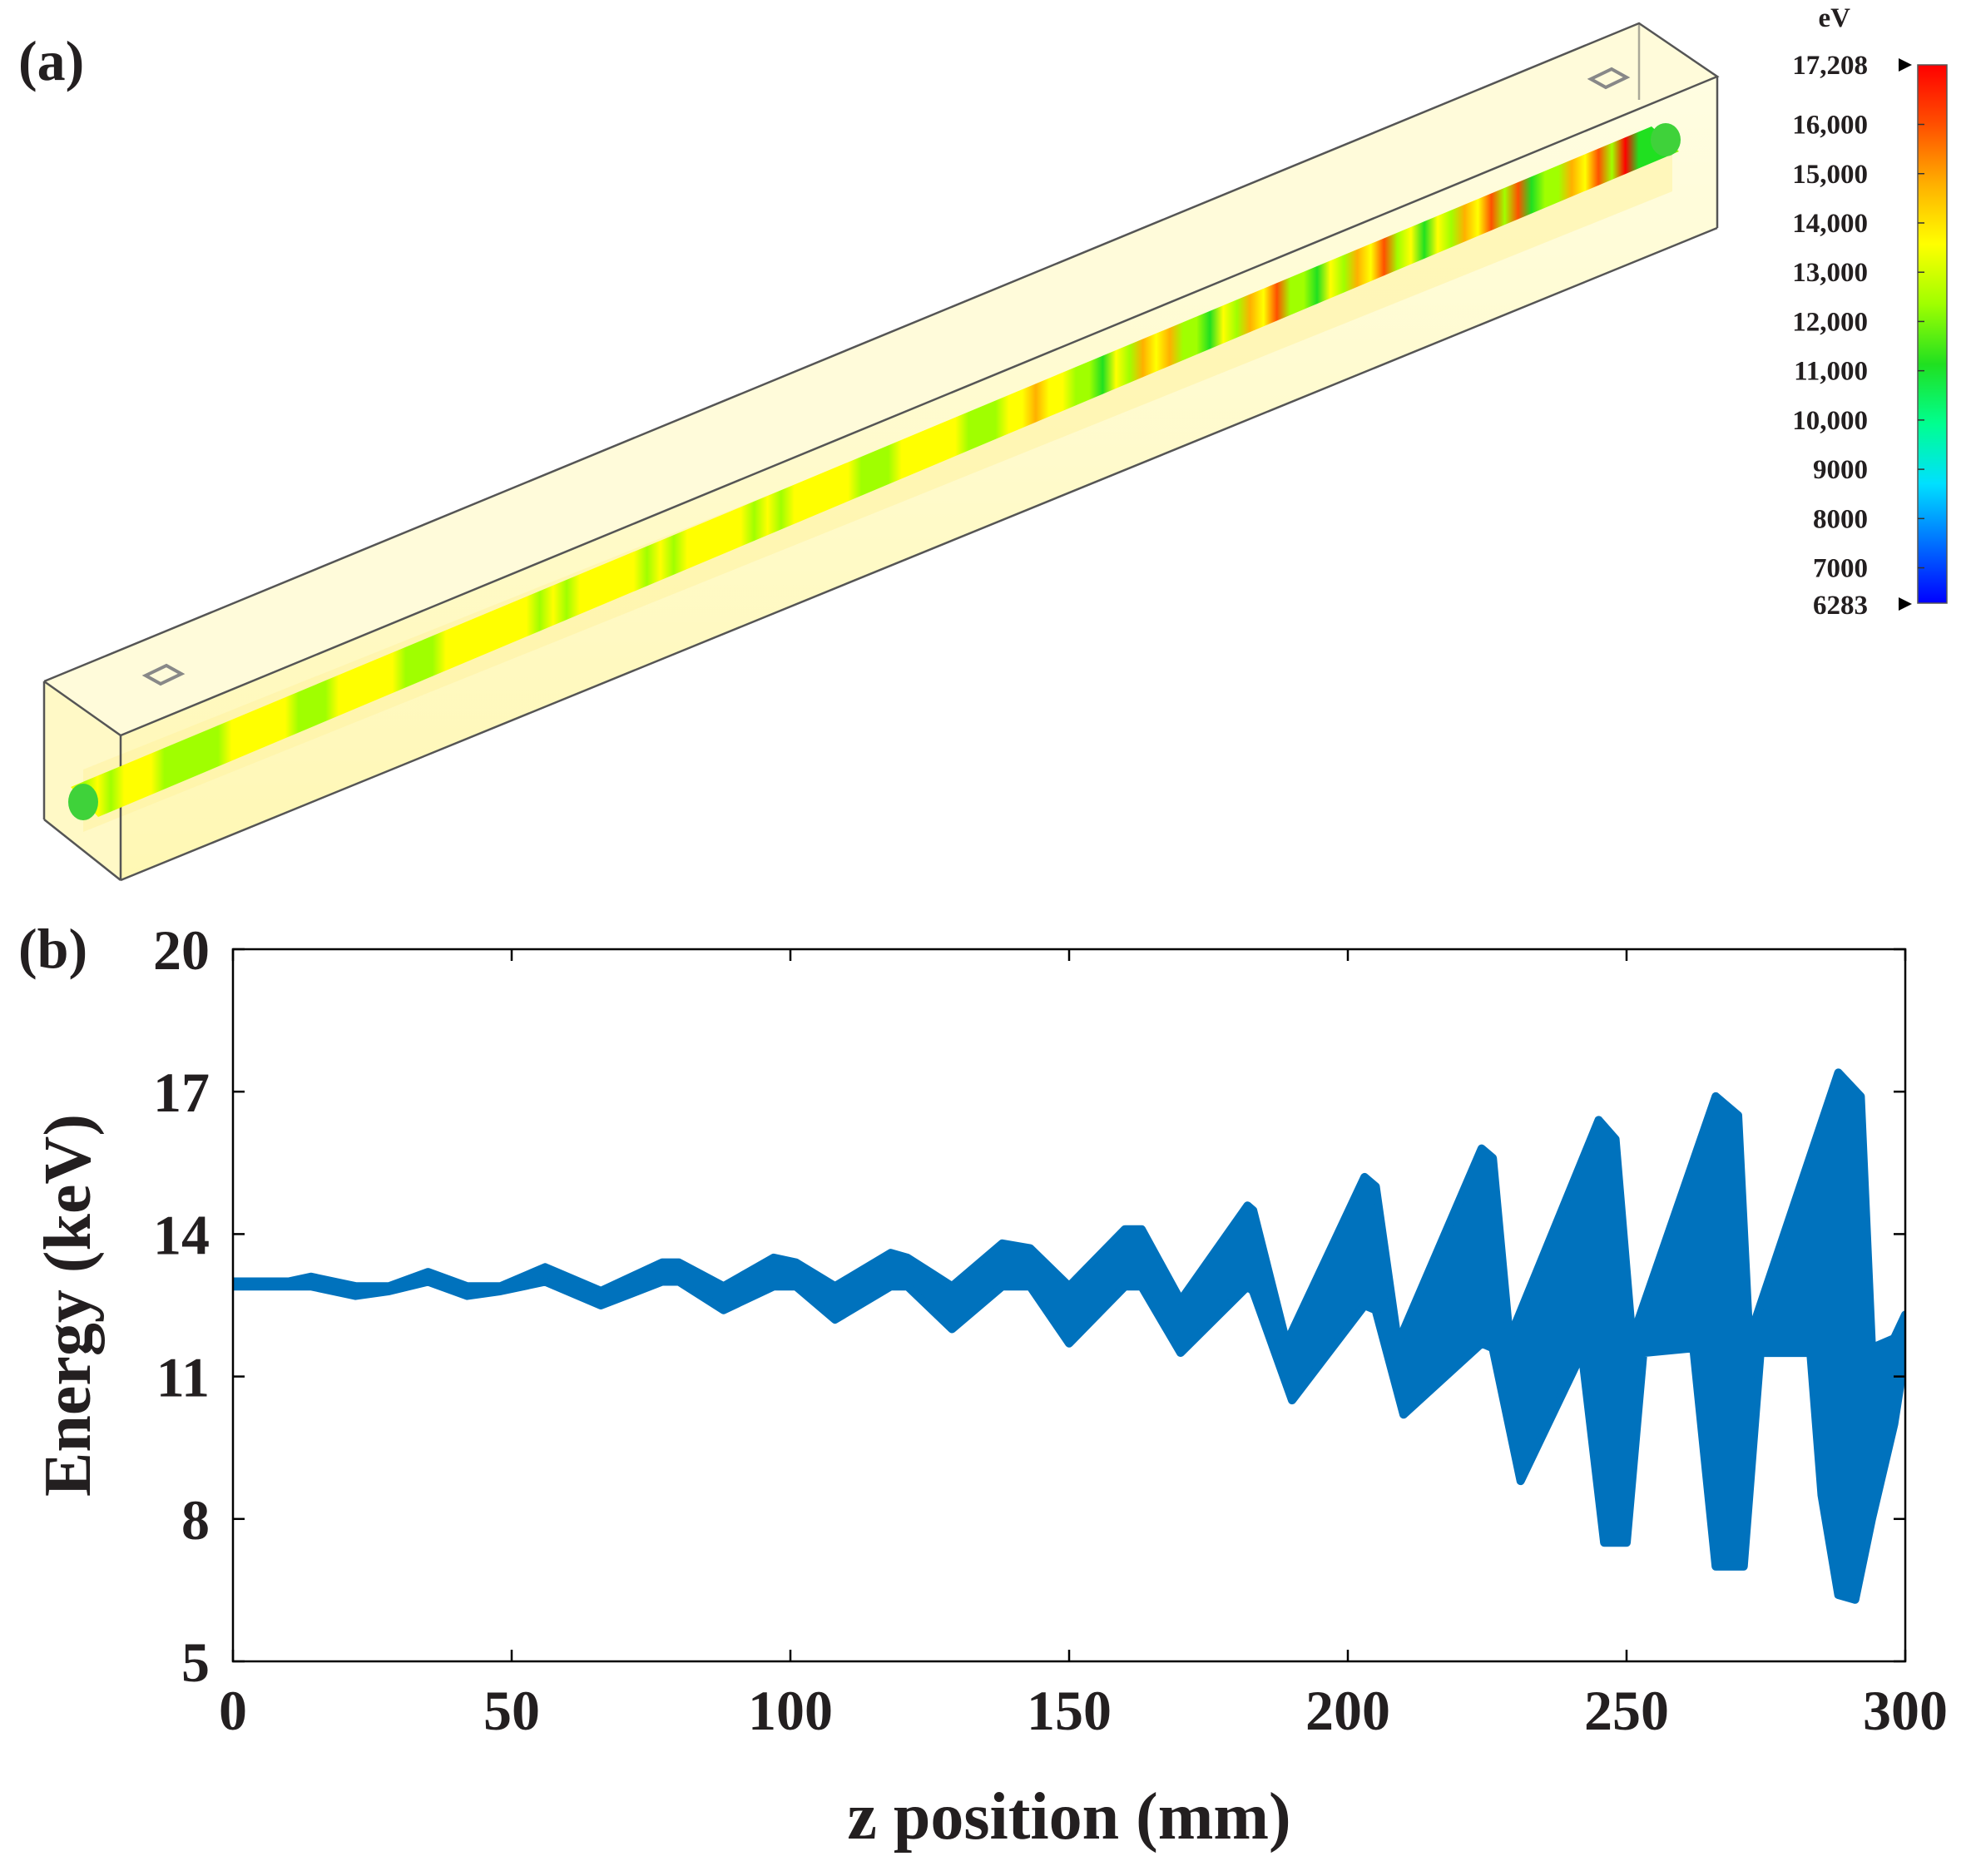 This screenshot has width=1976, height=1876. I want to click on colorbar-max-label: 17,208, so click(1830, 66).